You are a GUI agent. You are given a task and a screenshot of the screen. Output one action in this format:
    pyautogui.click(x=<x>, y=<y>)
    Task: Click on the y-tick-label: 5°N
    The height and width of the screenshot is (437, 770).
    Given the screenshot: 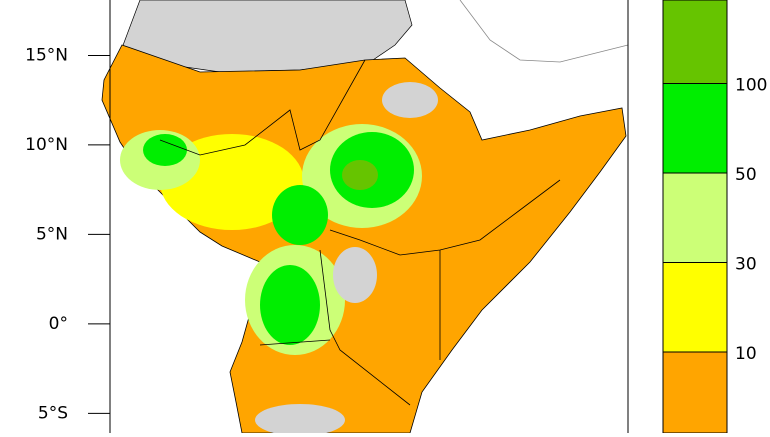 What is the action you would take?
    pyautogui.click(x=52, y=234)
    